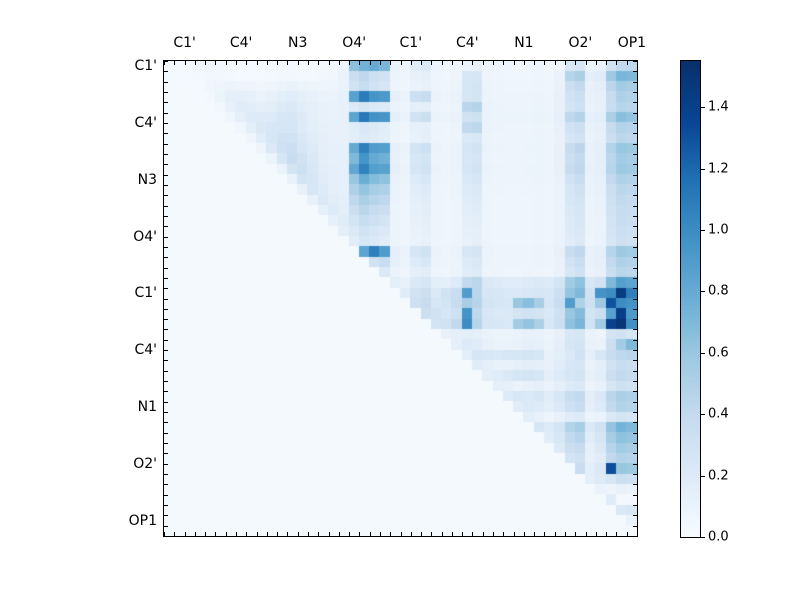  I want to click on colorbar-tick-label: 0.8, so click(718, 291).